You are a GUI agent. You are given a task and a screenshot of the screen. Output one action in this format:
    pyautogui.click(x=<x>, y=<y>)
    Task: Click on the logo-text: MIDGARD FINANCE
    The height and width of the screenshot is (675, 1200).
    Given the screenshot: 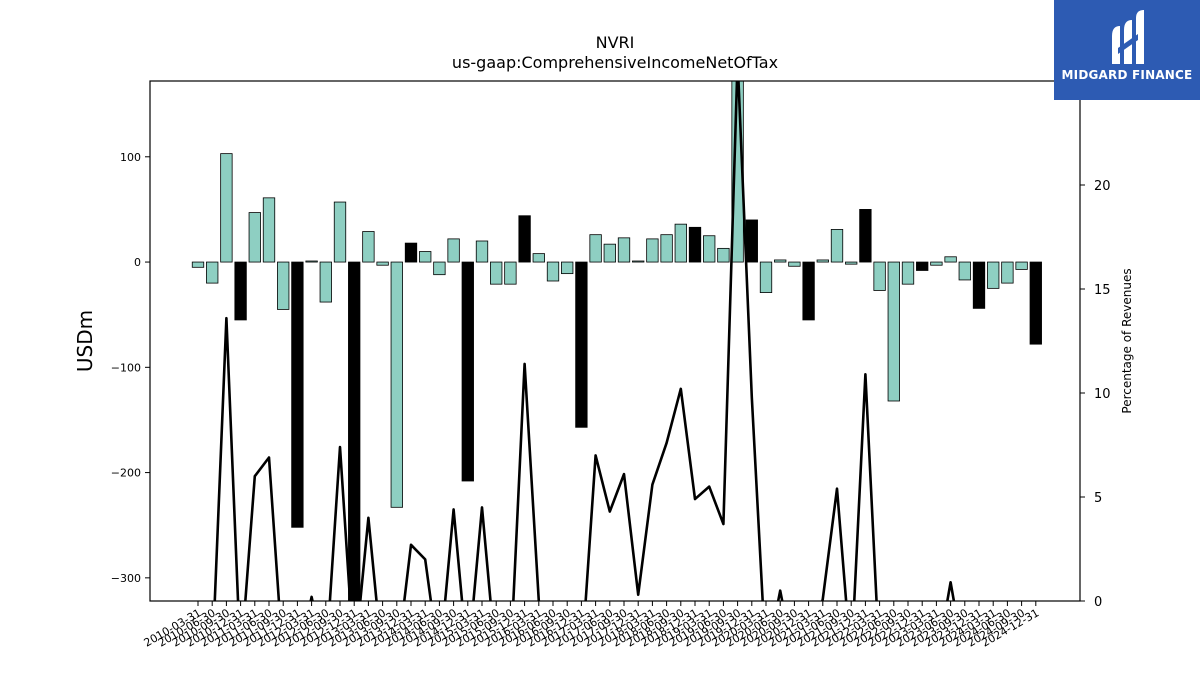 What is the action you would take?
    pyautogui.click(x=1127, y=75)
    